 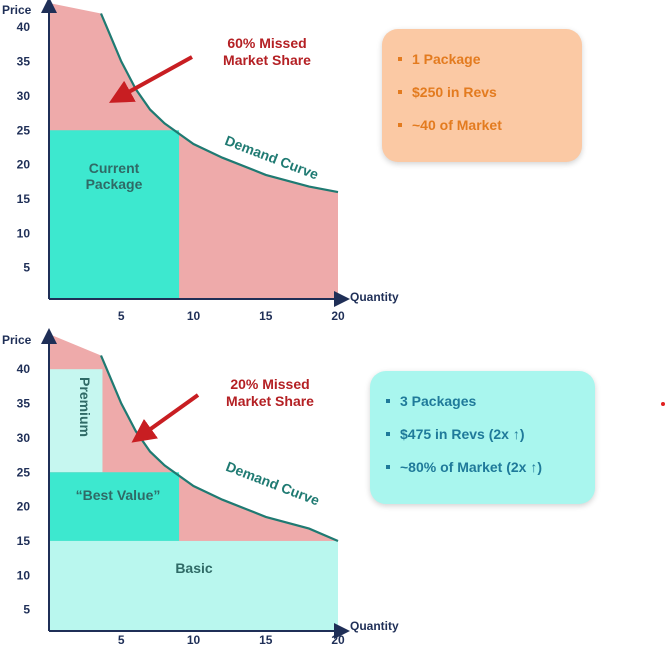 What do you see at coordinates (482, 467) in the screenshot?
I see `summary-item-market: ~80% of Market (2x ↑)` at bounding box center [482, 467].